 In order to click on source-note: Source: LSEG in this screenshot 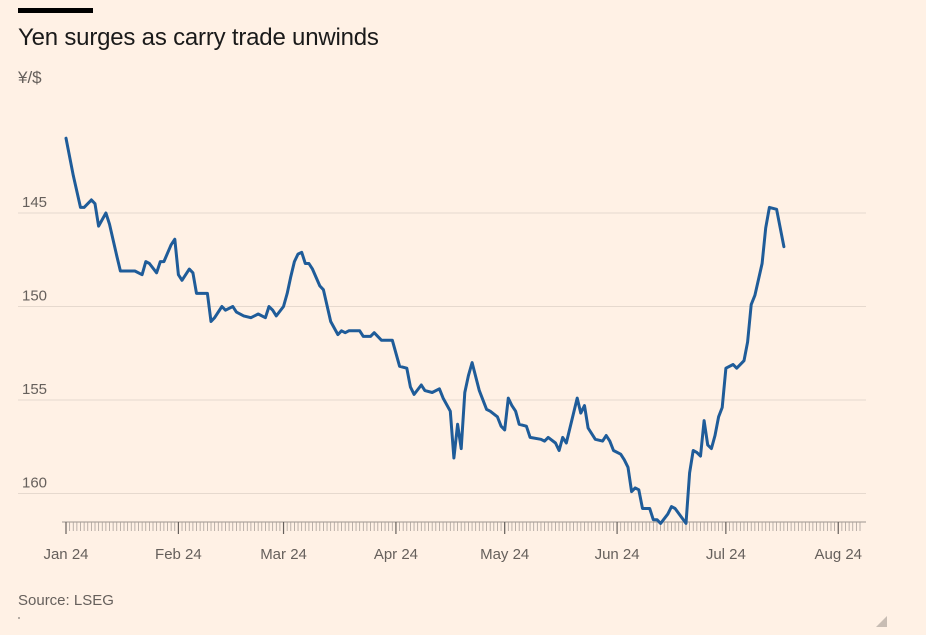, I will do `click(66, 600)`.